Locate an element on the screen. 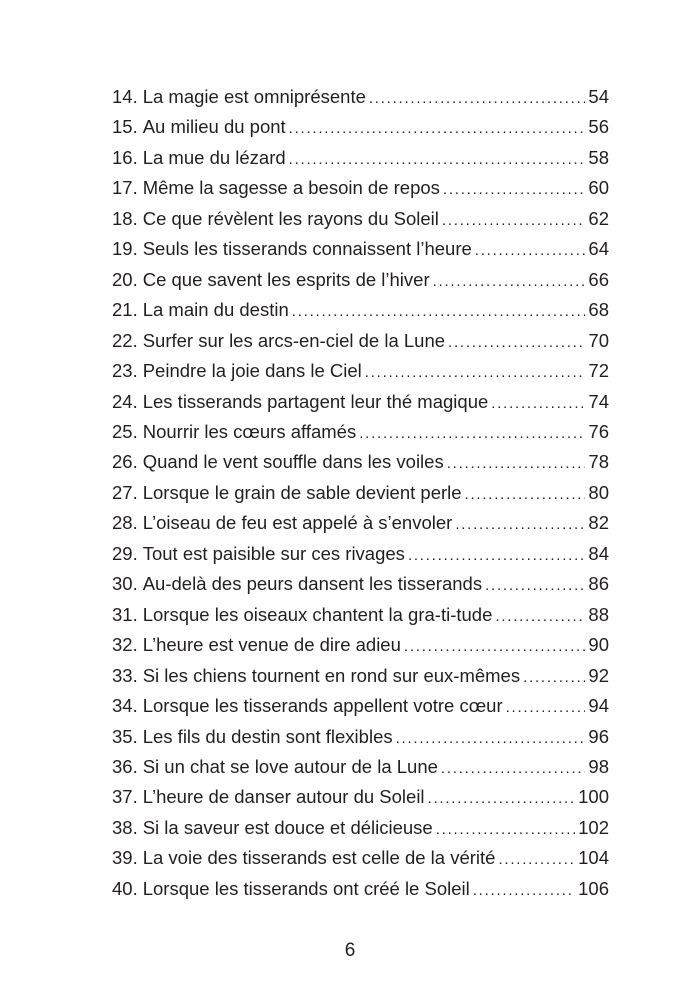  chapter-title: Surfer sur les arcs-en-ciel de la Lune is located at coordinates (294, 340).